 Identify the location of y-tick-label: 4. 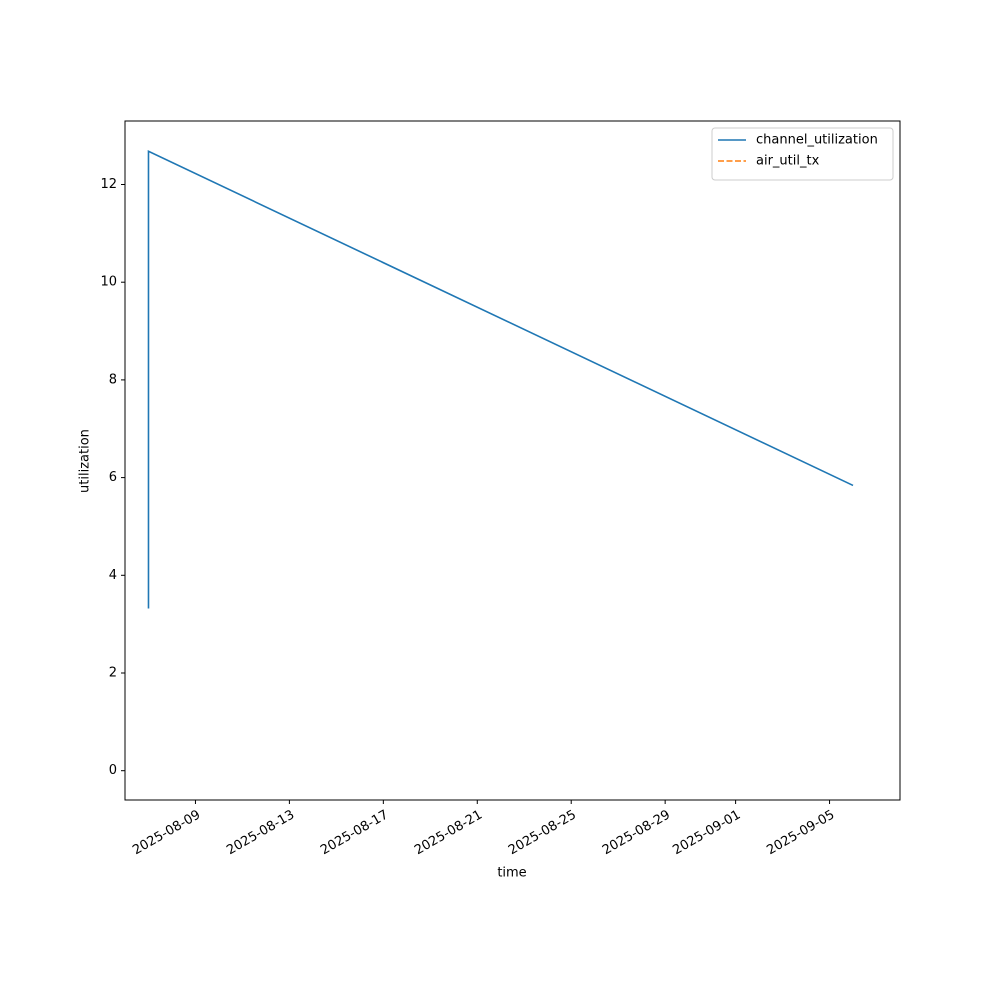
(113, 575).